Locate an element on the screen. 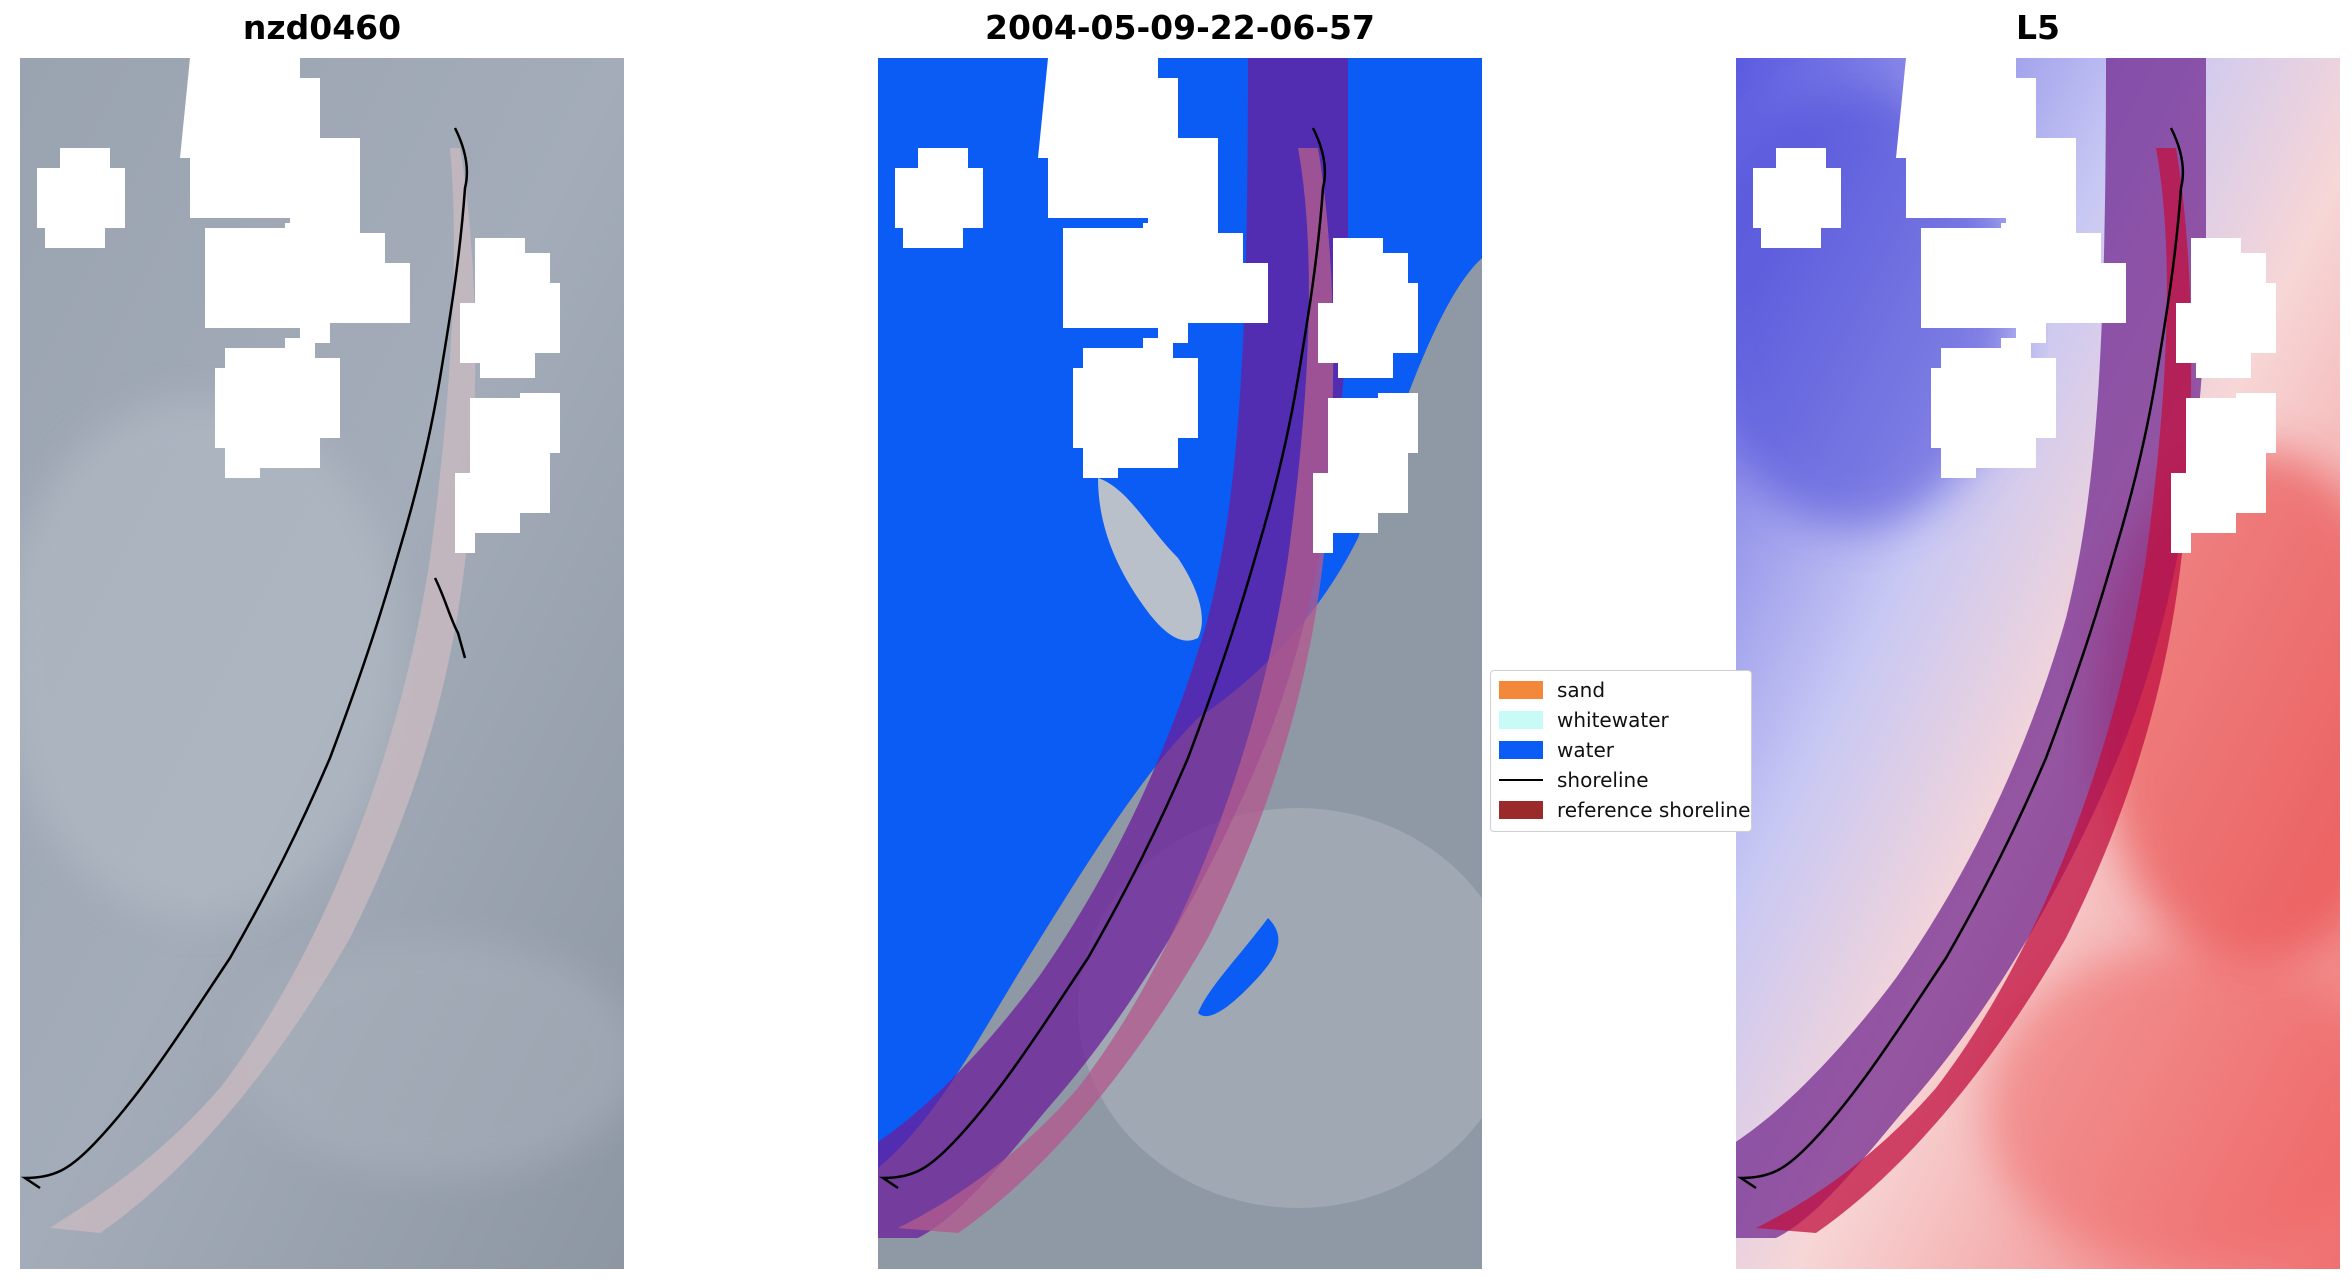 The image size is (2352, 1283). legend-label: sand is located at coordinates (1581, 690).